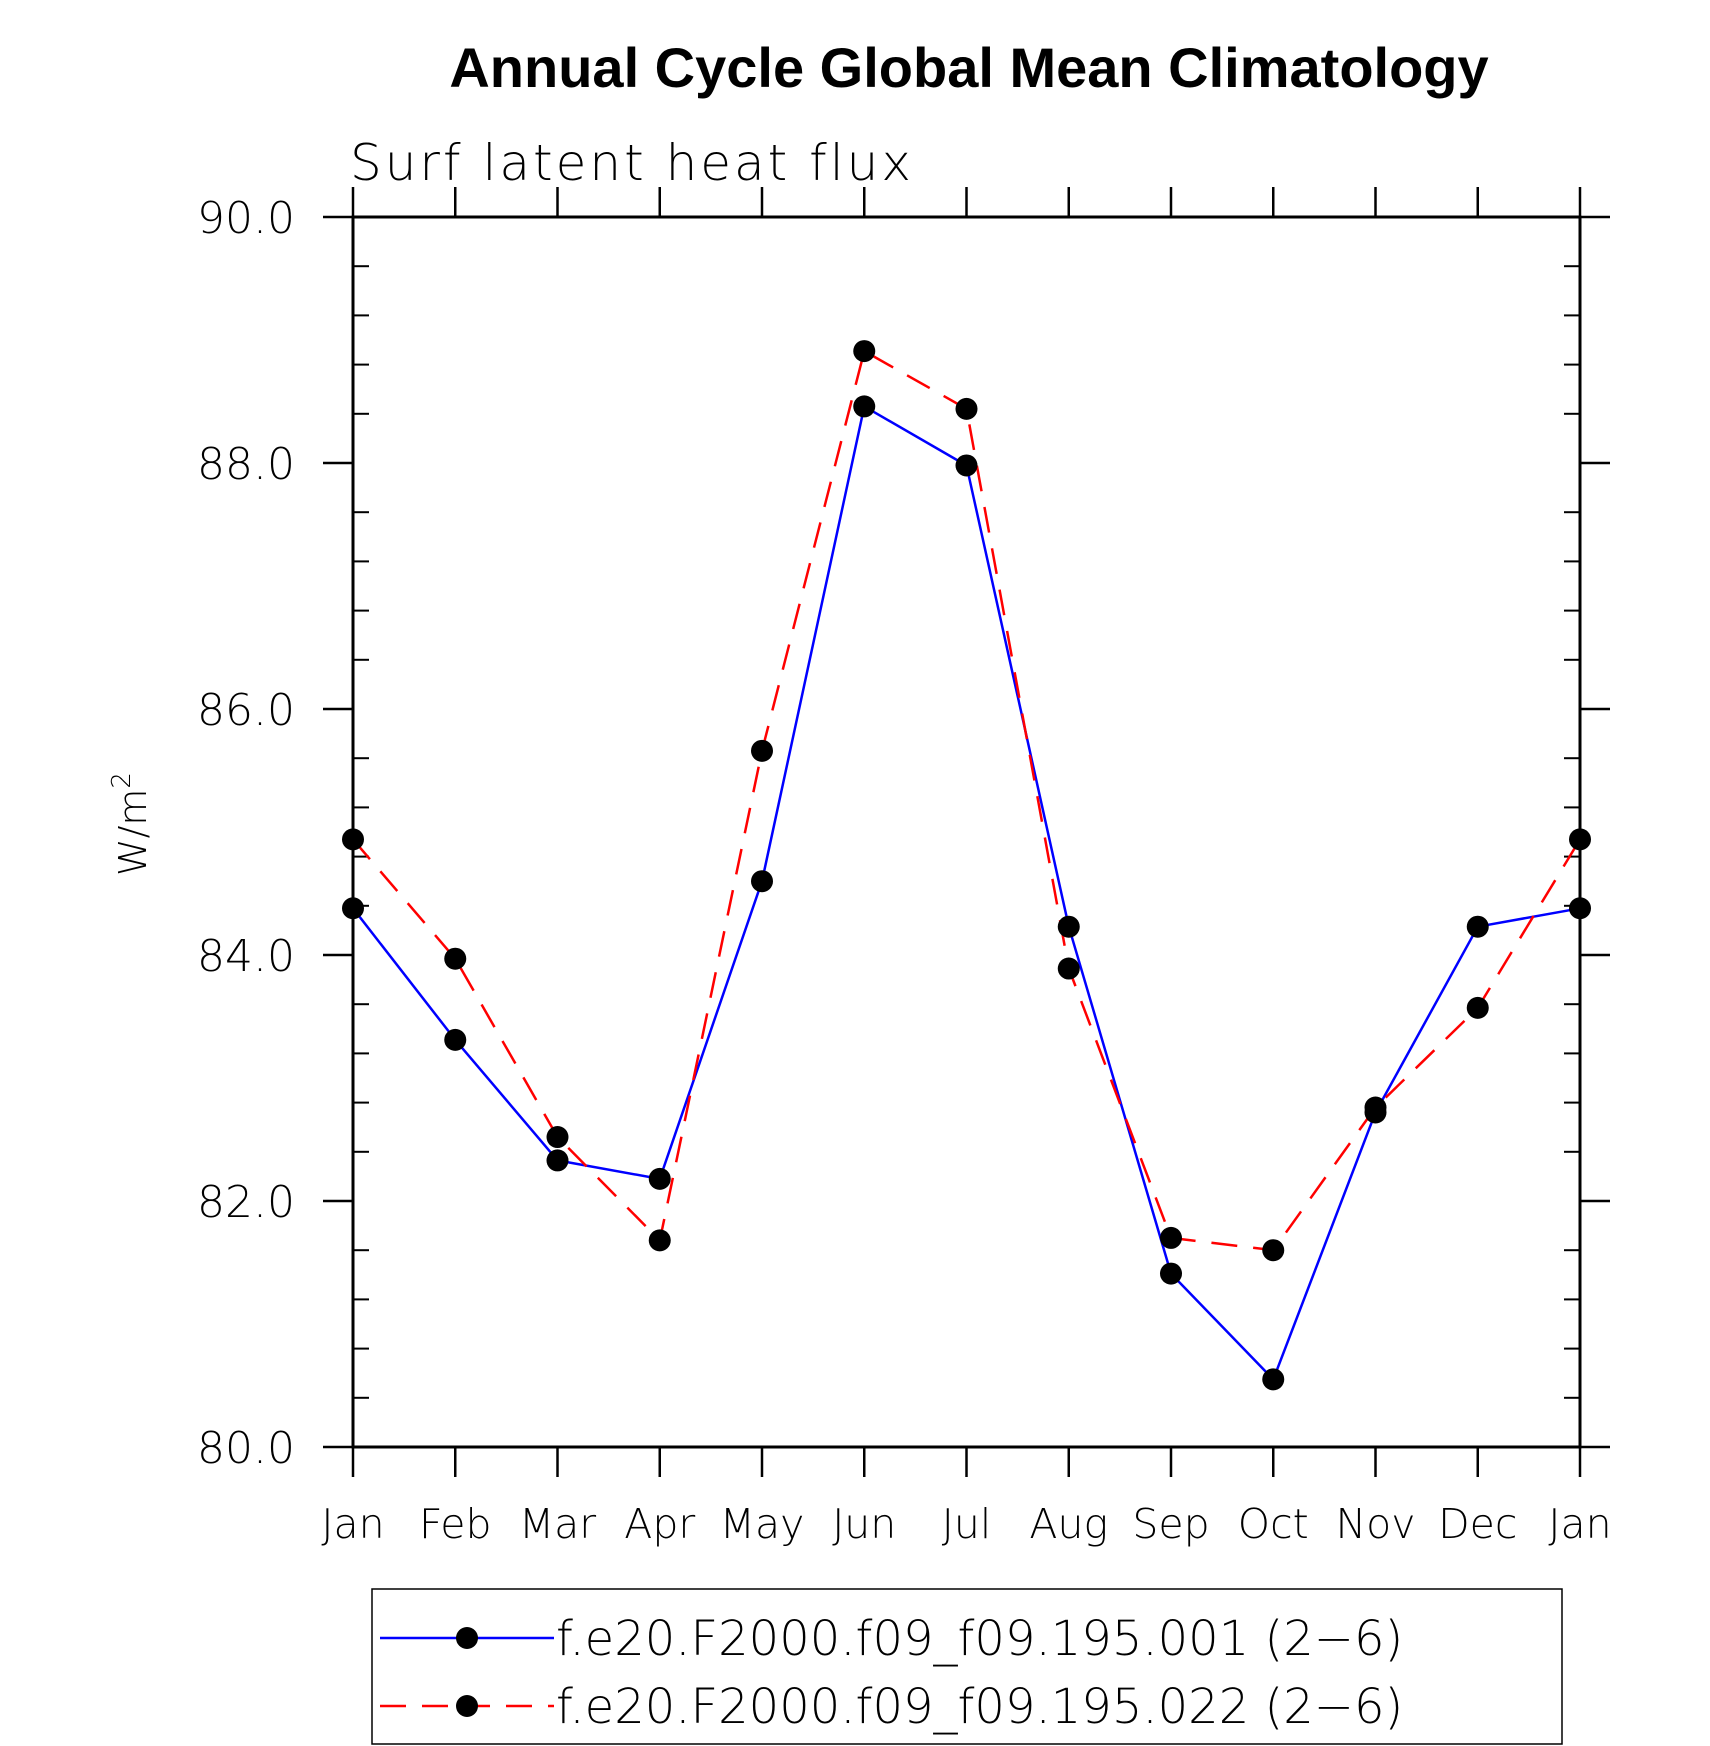  Describe the element at coordinates (246, 1448) in the screenshot. I see `y-tick-label: 80.0` at that location.